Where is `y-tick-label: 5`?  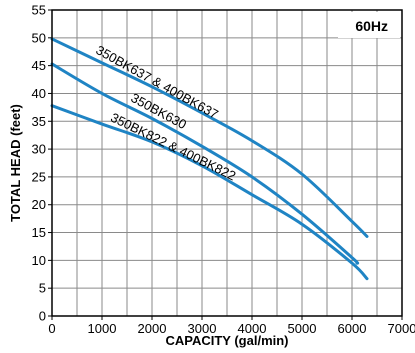 y-tick-label: 5 is located at coordinates (42, 288).